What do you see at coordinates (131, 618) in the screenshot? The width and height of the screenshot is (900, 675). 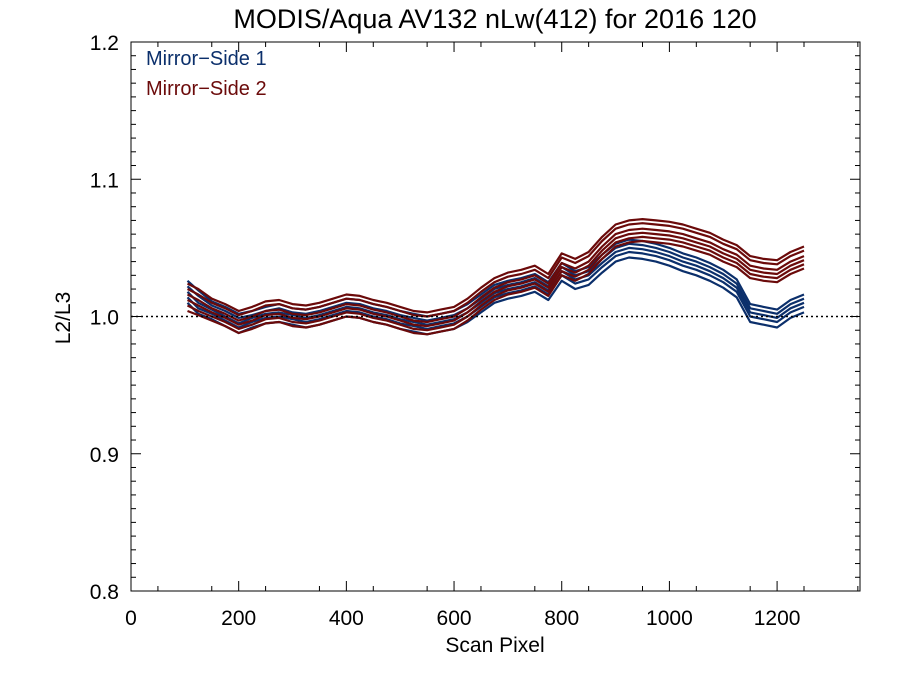 I see `x-tick-label: 0` at bounding box center [131, 618].